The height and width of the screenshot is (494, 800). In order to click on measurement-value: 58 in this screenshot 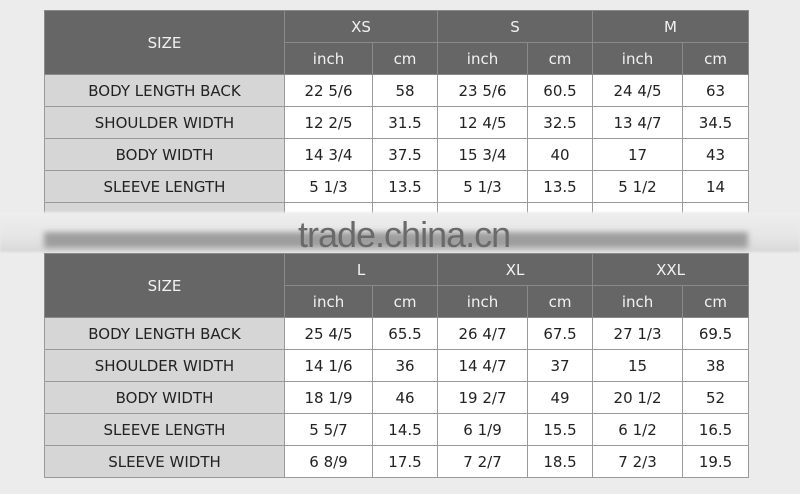, I will do `click(405, 90)`.